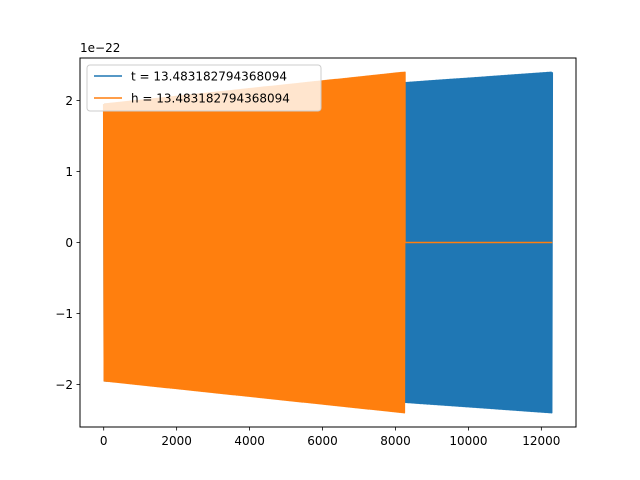 The height and width of the screenshot is (480, 640). Describe the element at coordinates (210, 99) in the screenshot. I see `legend-label-h: h = 13.483182794368094` at that location.